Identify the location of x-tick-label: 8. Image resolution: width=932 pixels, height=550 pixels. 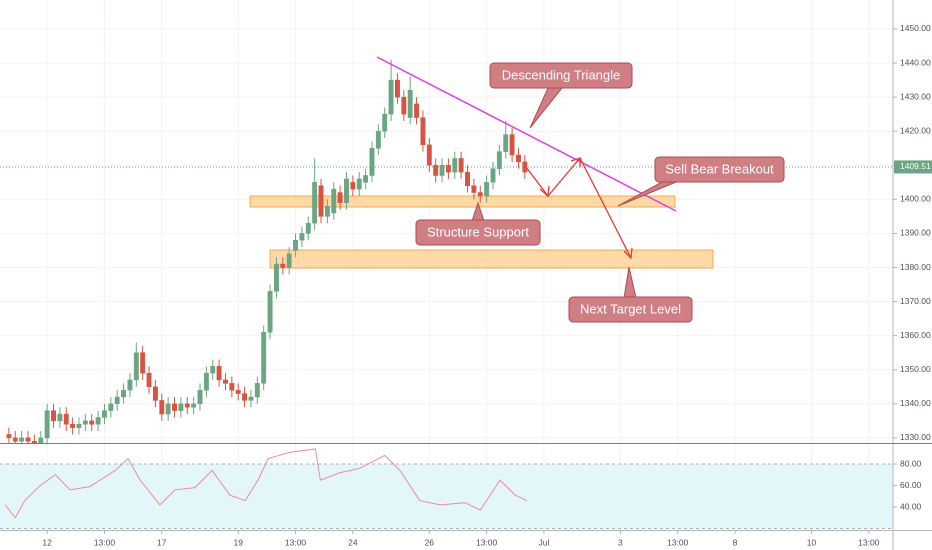
(735, 542).